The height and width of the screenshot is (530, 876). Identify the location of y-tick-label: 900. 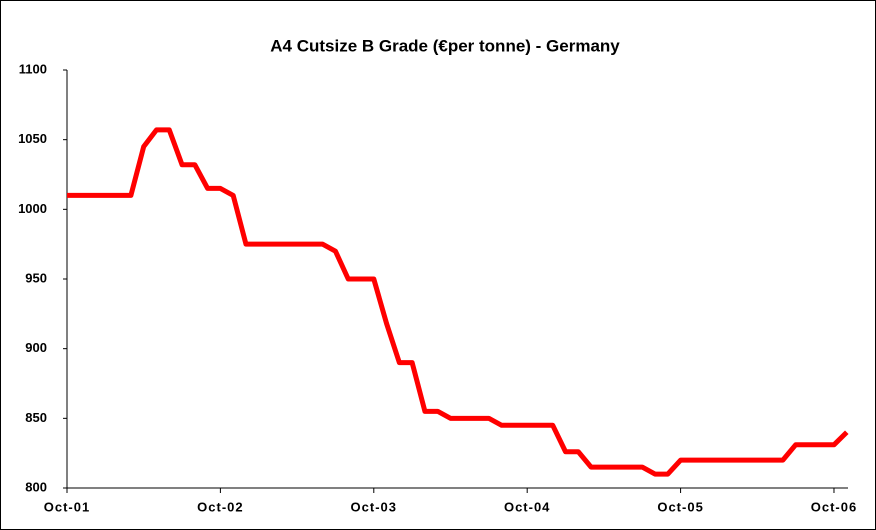
(36, 347).